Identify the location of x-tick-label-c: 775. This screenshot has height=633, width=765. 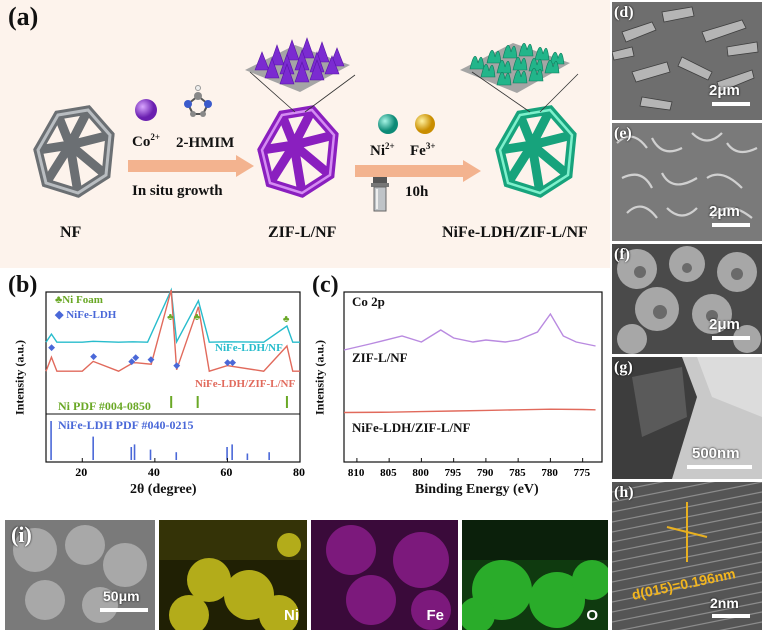
(582, 473).